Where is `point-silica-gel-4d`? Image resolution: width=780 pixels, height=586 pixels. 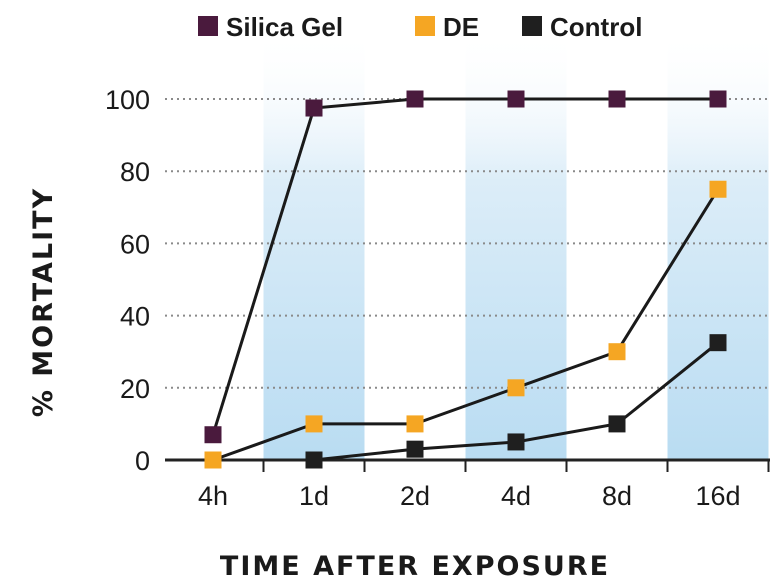
point-silica-gel-4d is located at coordinates (516, 99).